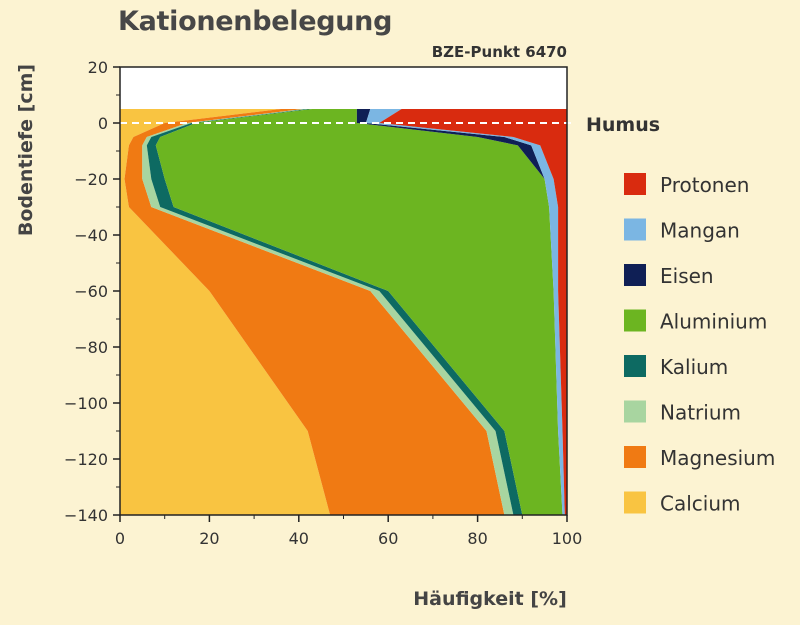 Image resolution: width=800 pixels, height=625 pixels. Describe the element at coordinates (103, 123) in the screenshot. I see `y-tick-label: 0` at that location.